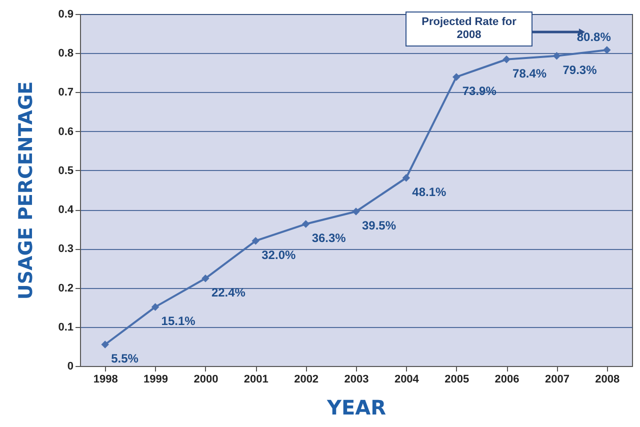  I want to click on y-axis-title: USAGE PERCENTAGE, so click(26, 190).